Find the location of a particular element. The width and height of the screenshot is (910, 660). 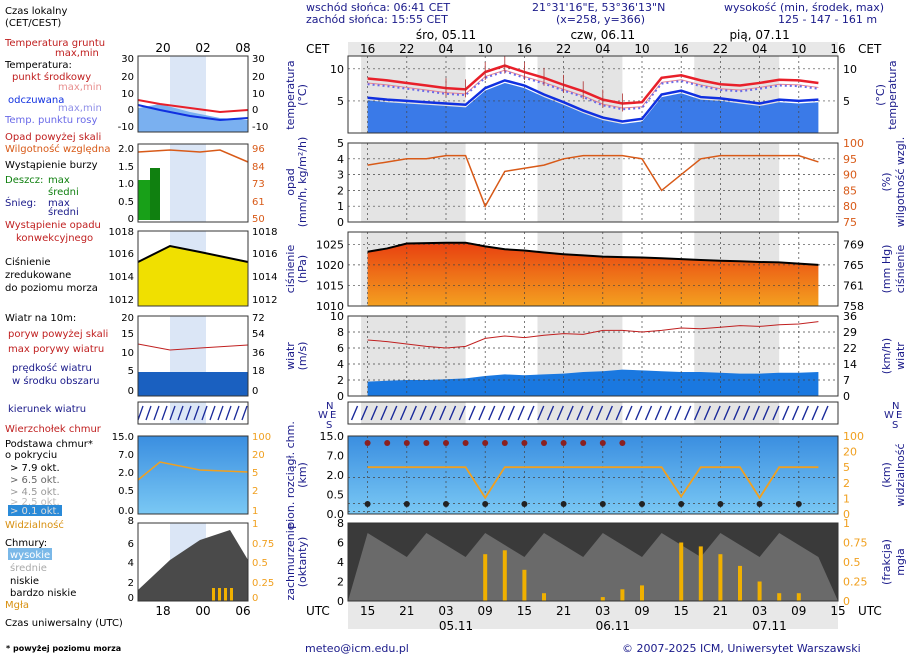

compass-w: W is located at coordinates (323, 415).